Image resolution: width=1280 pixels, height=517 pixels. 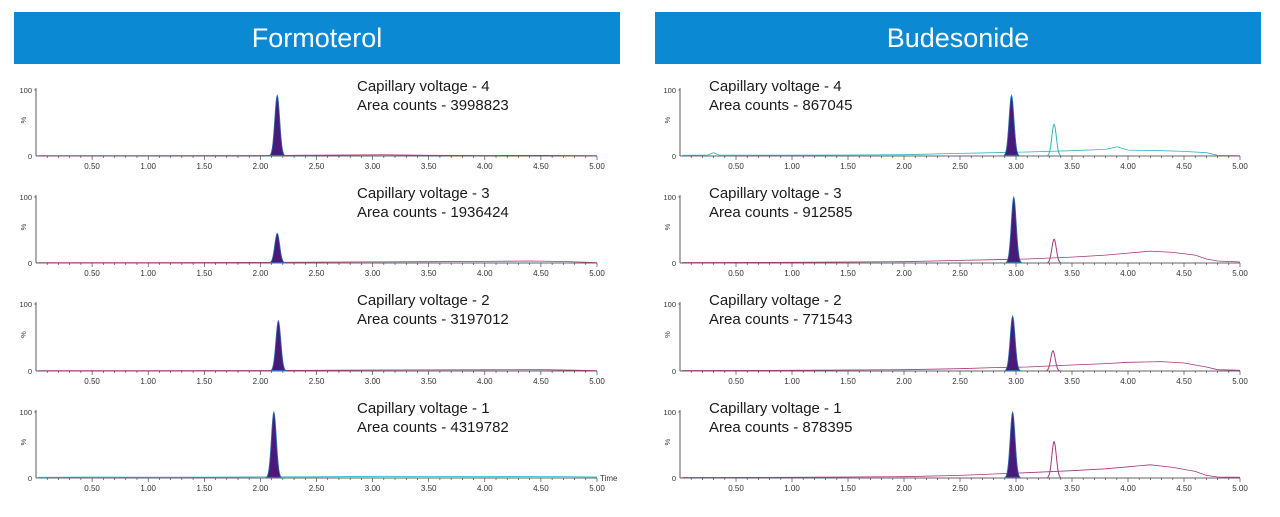 I want to click on chart-6-x-tick-label: 3.50, so click(x=1072, y=273).